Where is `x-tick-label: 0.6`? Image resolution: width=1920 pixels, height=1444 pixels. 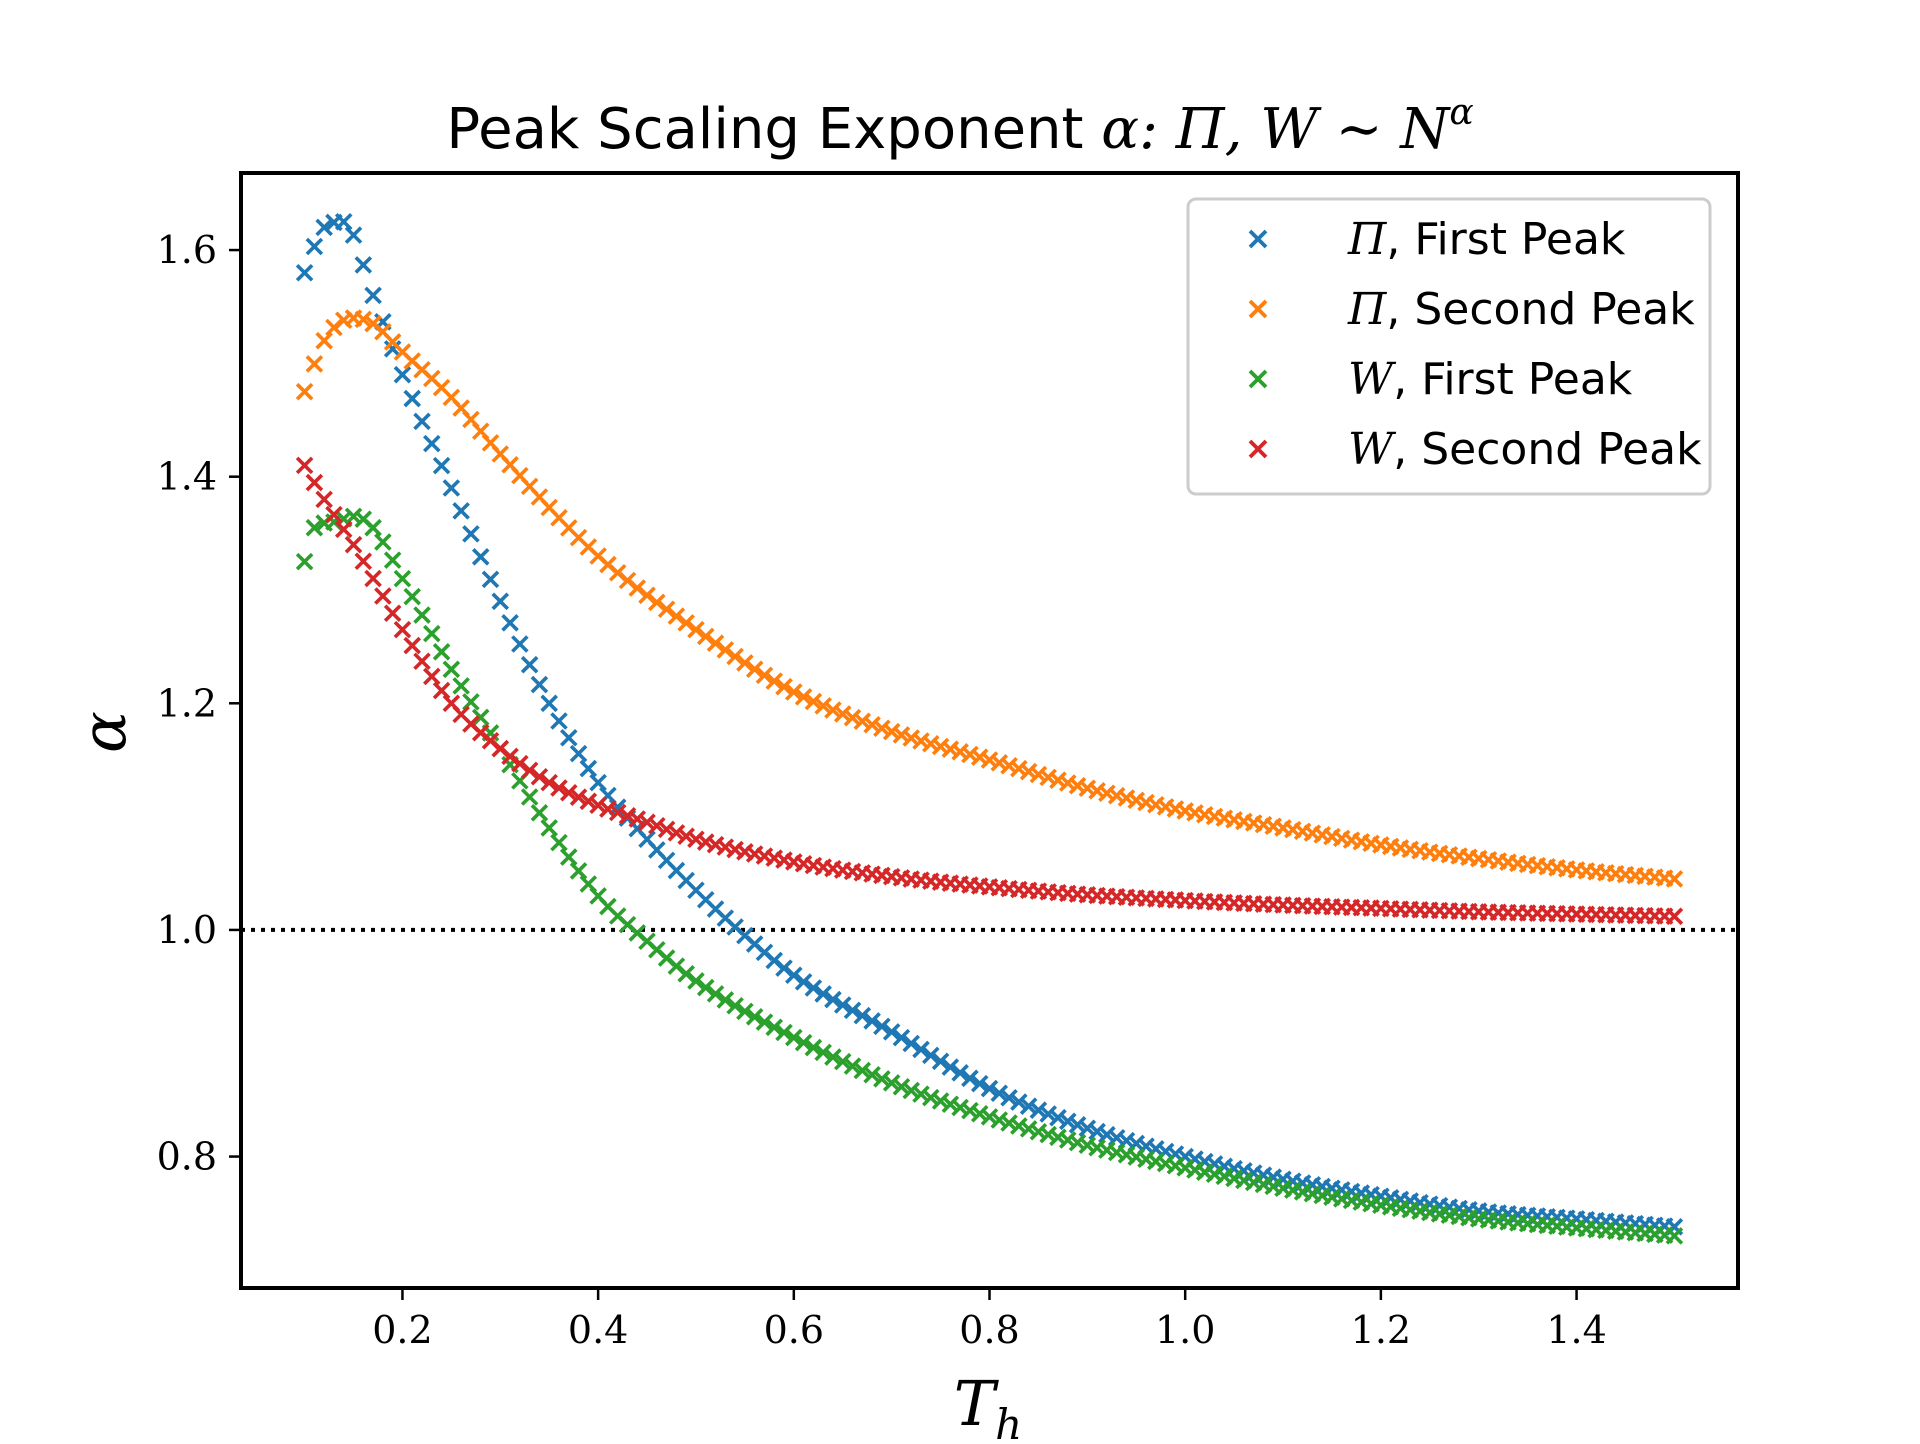
x-tick-label: 0.6 is located at coordinates (794, 1330).